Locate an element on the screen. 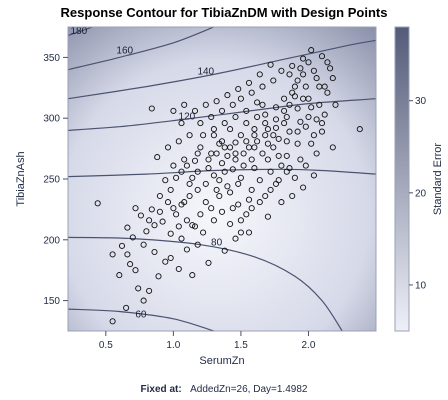 This screenshot has width=448, height=400. contour-label-60: 60 is located at coordinates (141, 314).